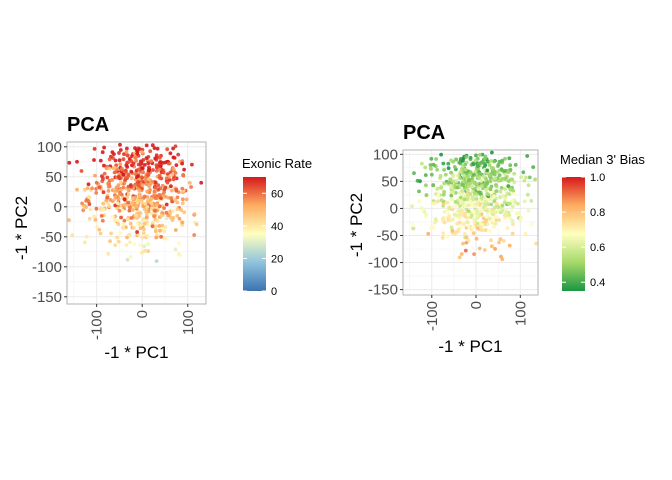 The height and width of the screenshot is (480, 672). What do you see at coordinates (277, 259) in the screenshot?
I see `legend-tick-label: 20` at bounding box center [277, 259].